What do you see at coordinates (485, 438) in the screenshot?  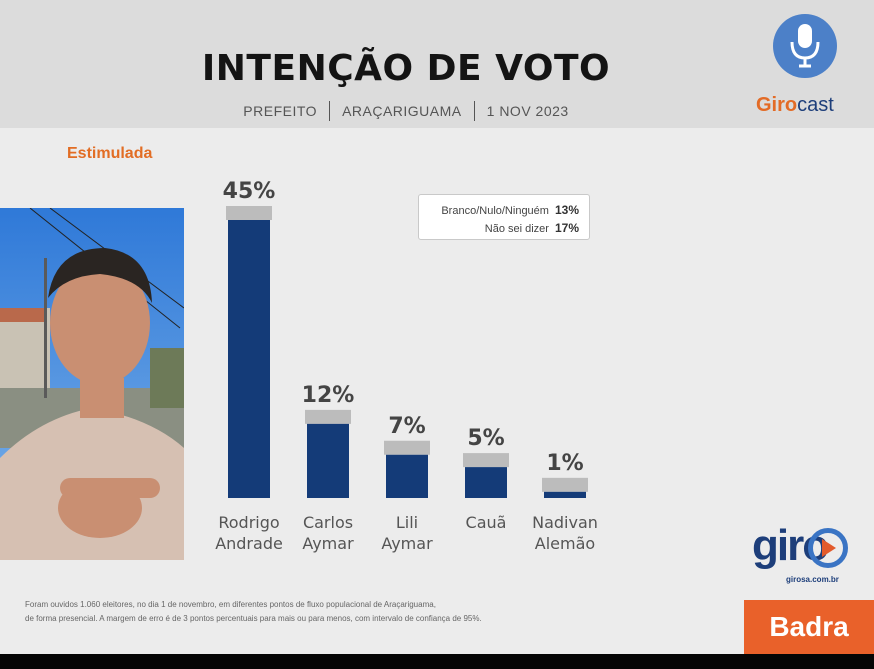 I see `data-label: 5%` at bounding box center [485, 438].